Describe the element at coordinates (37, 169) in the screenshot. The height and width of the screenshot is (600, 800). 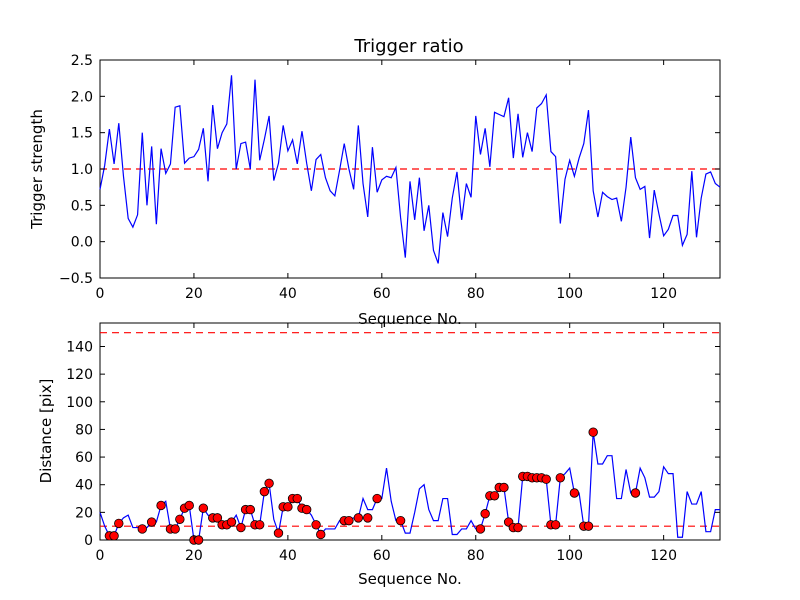
I see `top-y-axis-label: Trigger strength` at that location.